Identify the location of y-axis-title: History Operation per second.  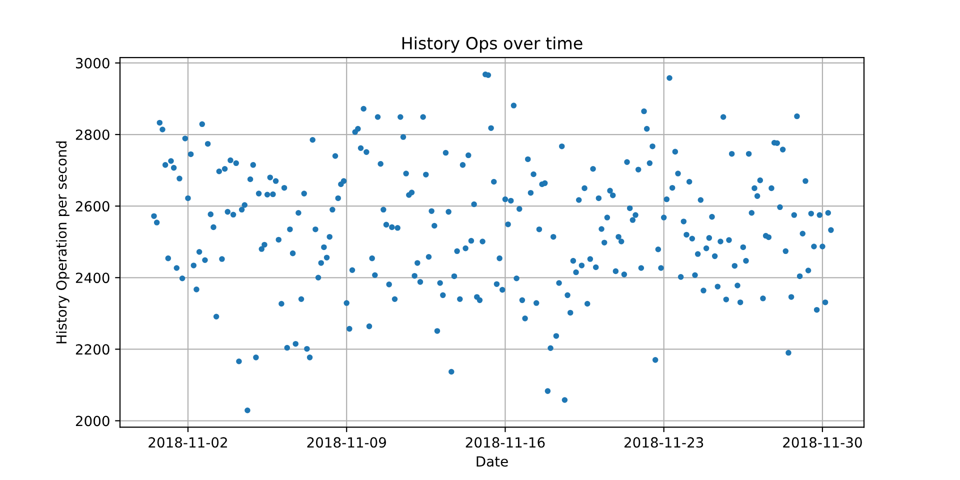
(63, 242).